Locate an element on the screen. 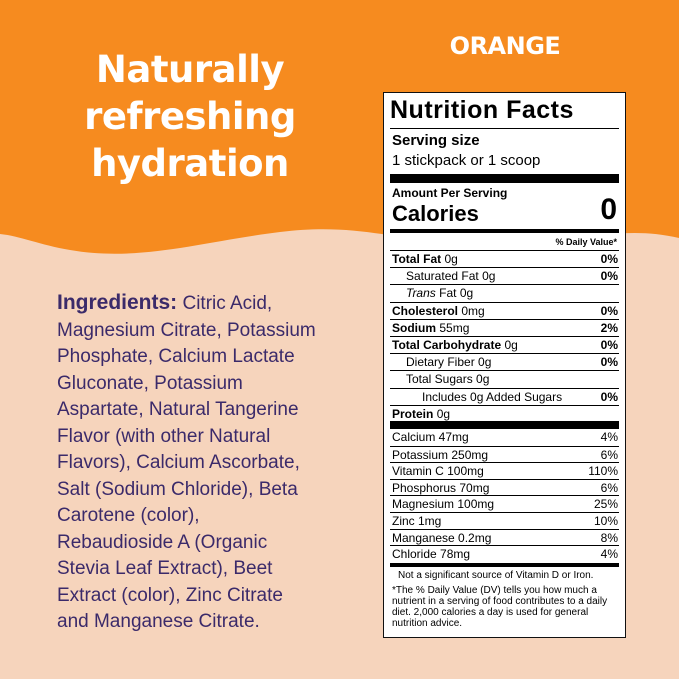 This screenshot has height=679, width=679. vitamin-name: Calcium 47mg is located at coordinates (430, 437).